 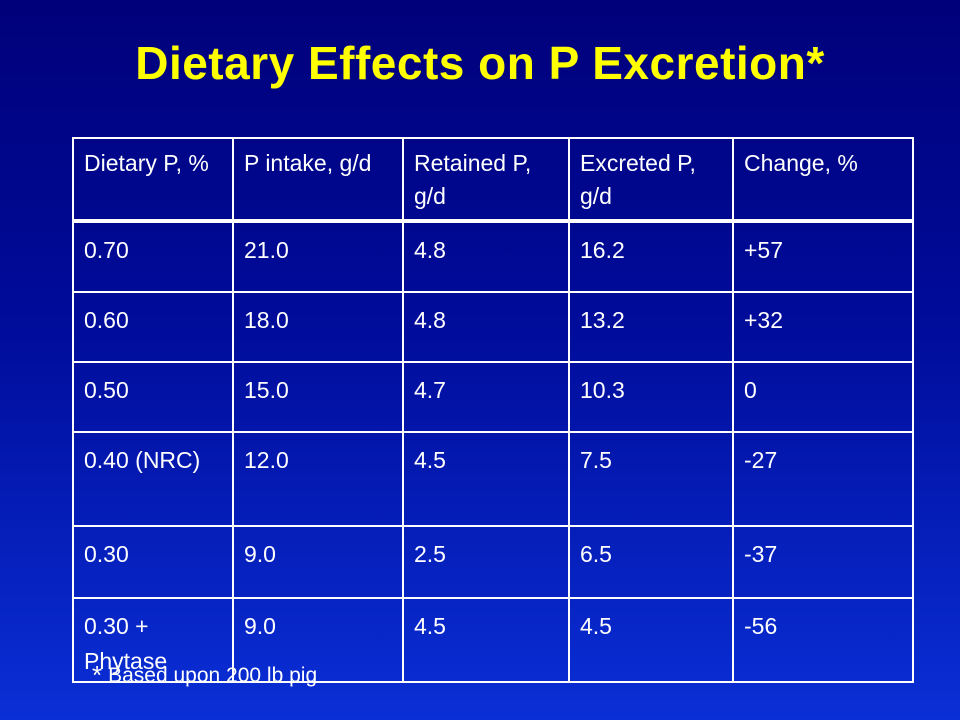 I want to click on table-cell: 0.70, so click(x=153, y=256).